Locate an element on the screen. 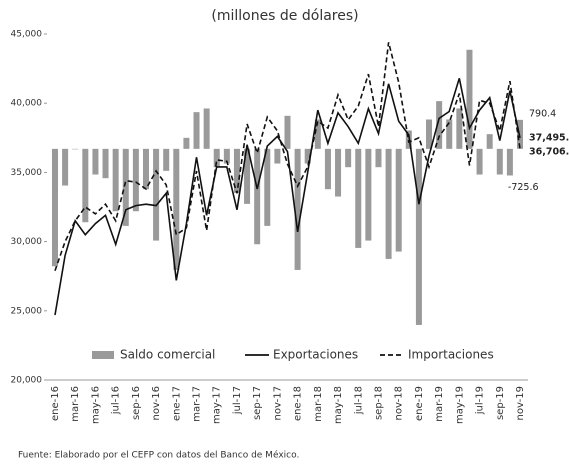 This screenshot has height=465, width=569. x-tick-label: mar-19 is located at coordinates (439, 404).